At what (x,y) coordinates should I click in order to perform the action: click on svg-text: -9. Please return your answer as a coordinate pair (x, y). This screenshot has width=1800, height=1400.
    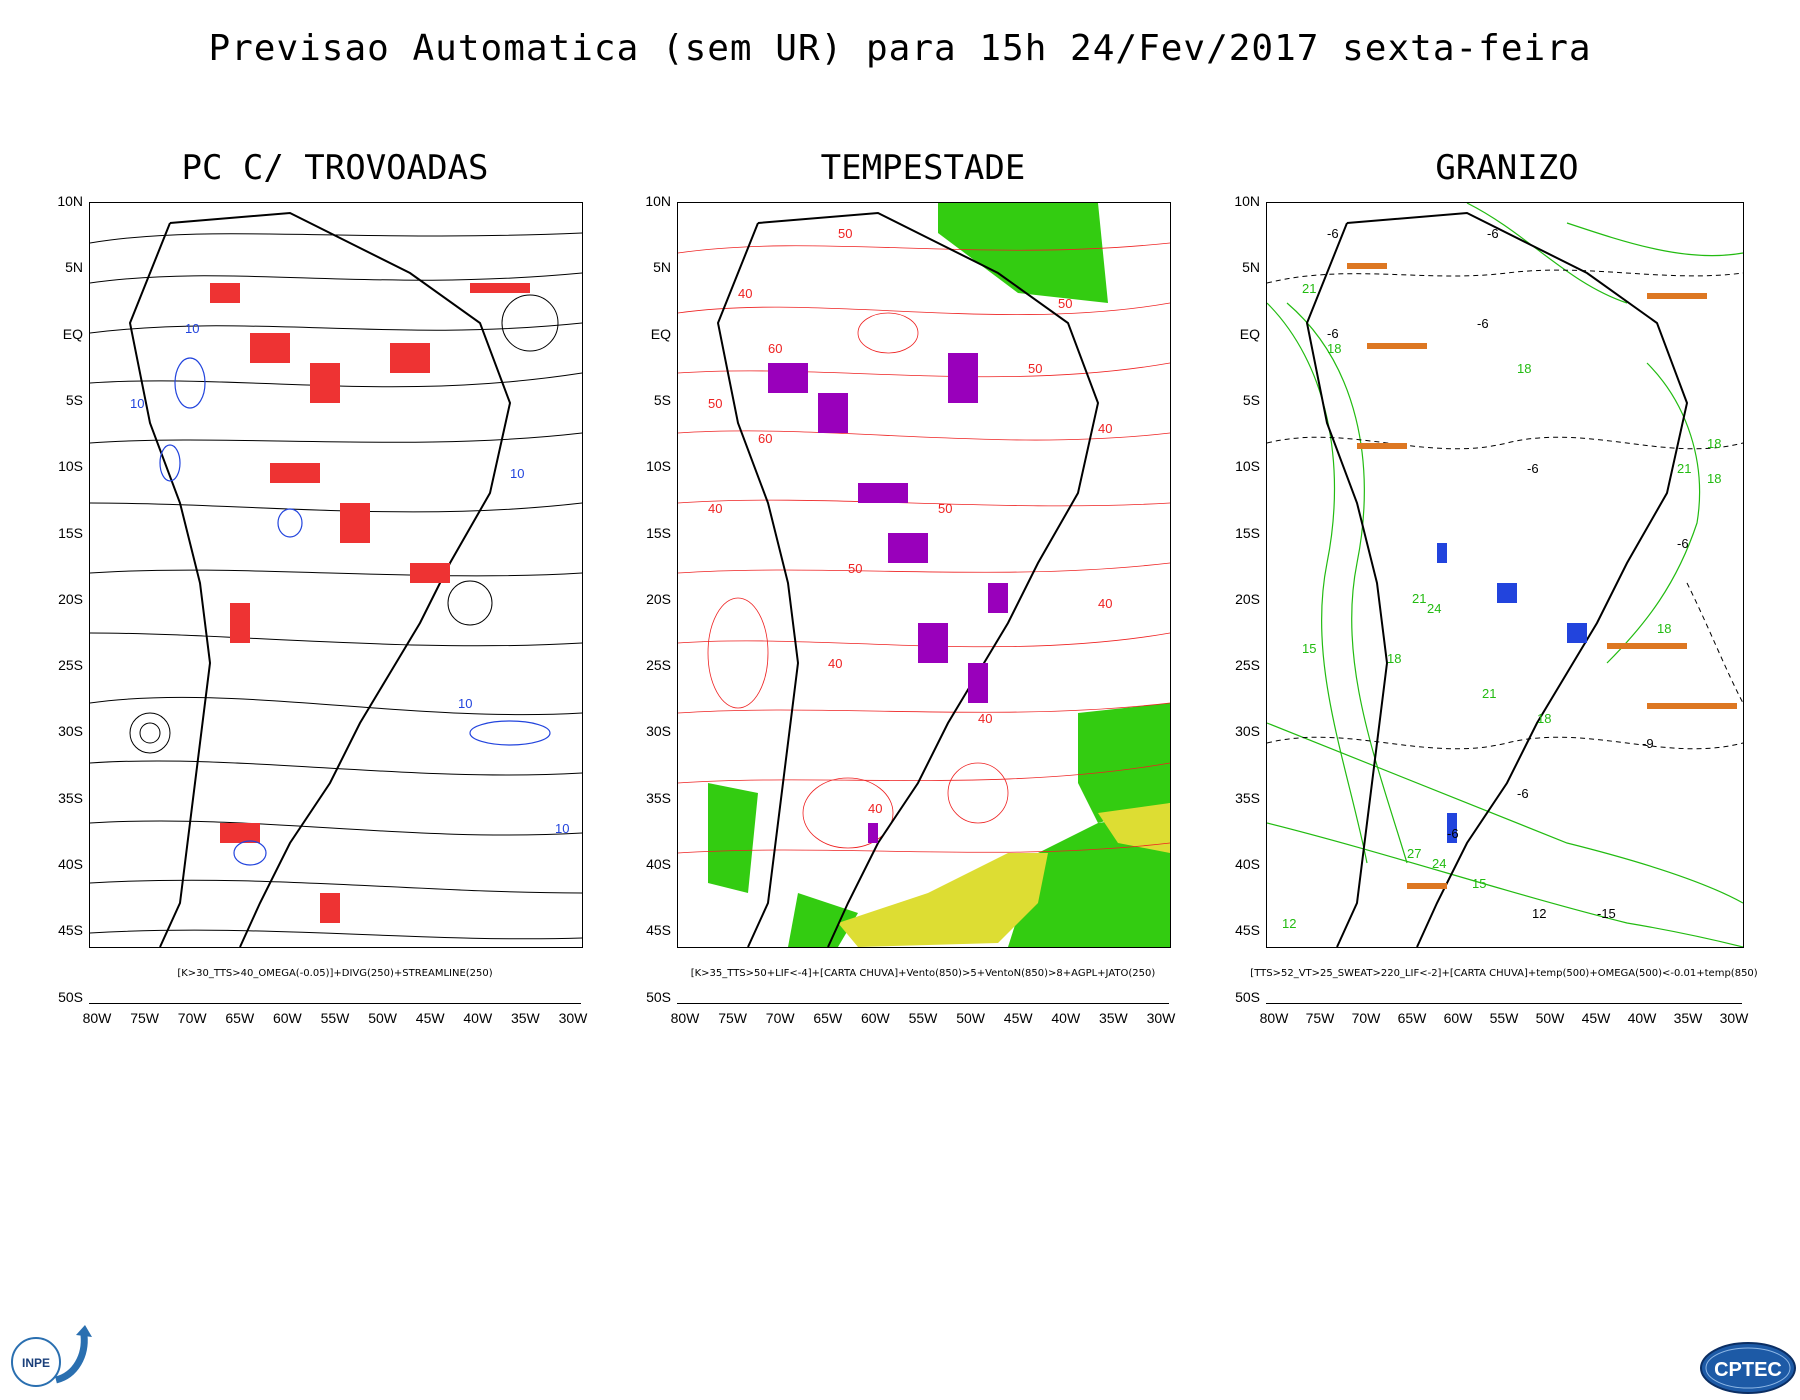
    Looking at the image, I should click on (1648, 743).